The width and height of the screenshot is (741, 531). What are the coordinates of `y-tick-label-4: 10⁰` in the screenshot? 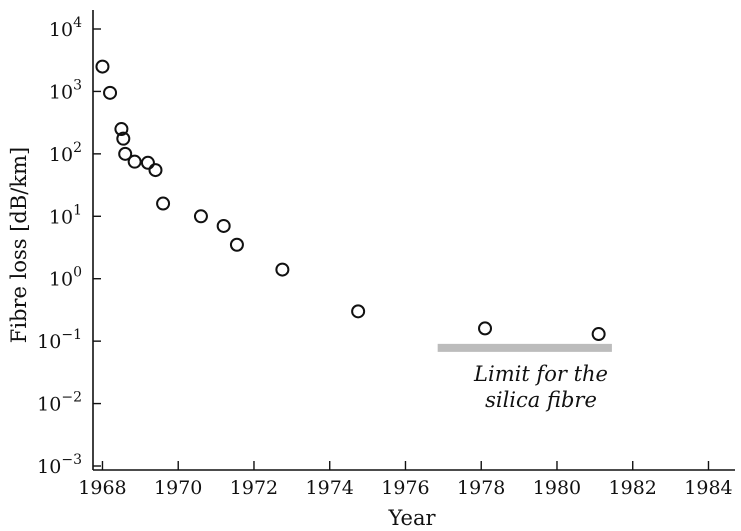 It's located at (65, 278).